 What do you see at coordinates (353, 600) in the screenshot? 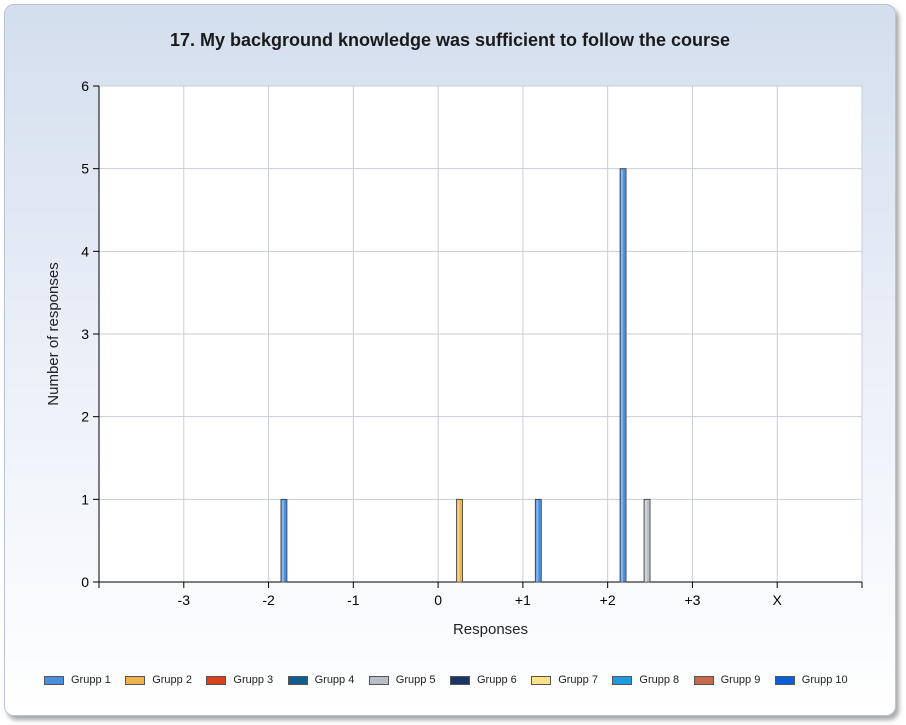
I see `x-tick-label: -1` at bounding box center [353, 600].